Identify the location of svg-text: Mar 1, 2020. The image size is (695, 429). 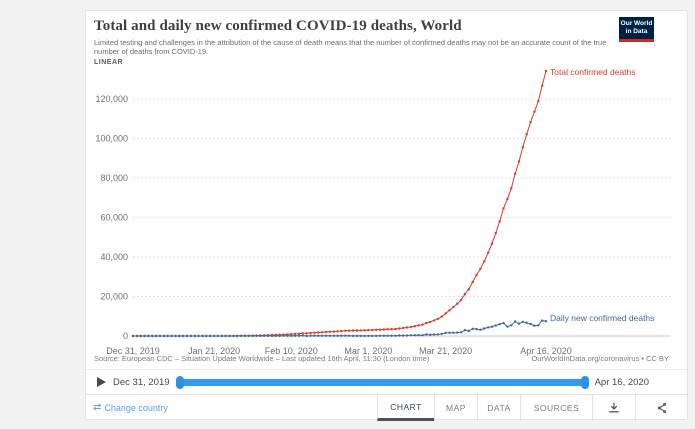
(368, 351).